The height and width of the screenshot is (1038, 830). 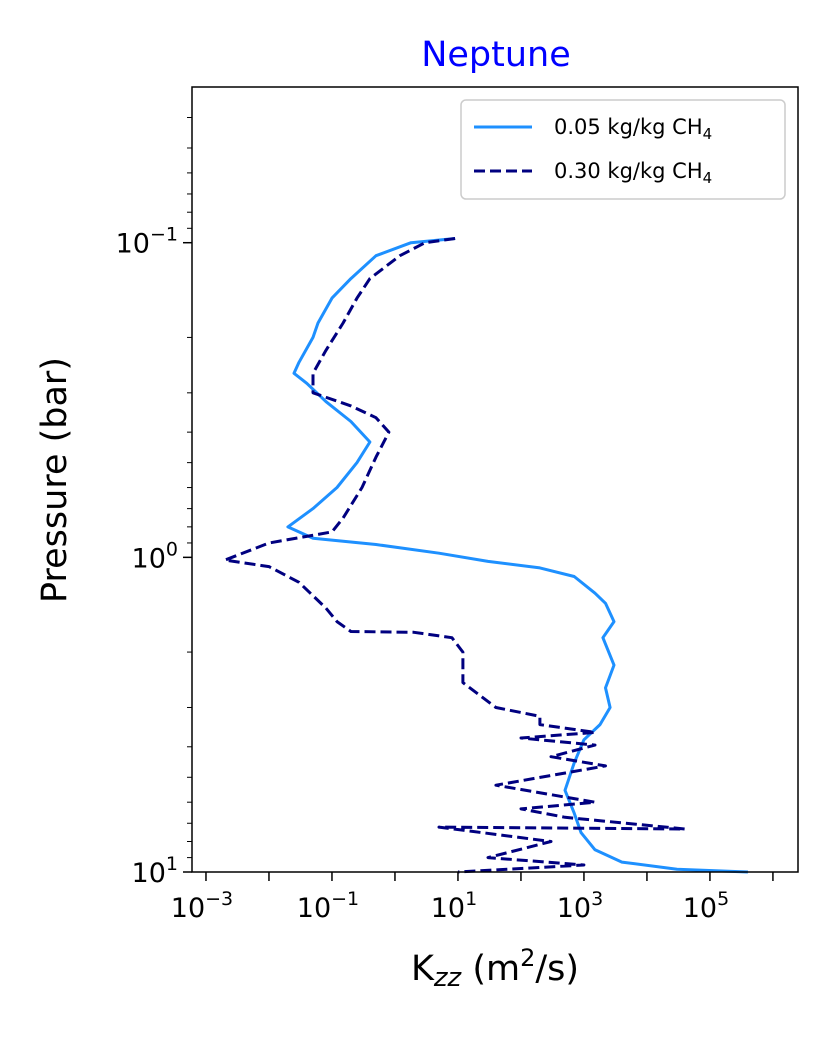 What do you see at coordinates (597, 899) in the screenshot?
I see `x-tick-exponent: 3` at bounding box center [597, 899].